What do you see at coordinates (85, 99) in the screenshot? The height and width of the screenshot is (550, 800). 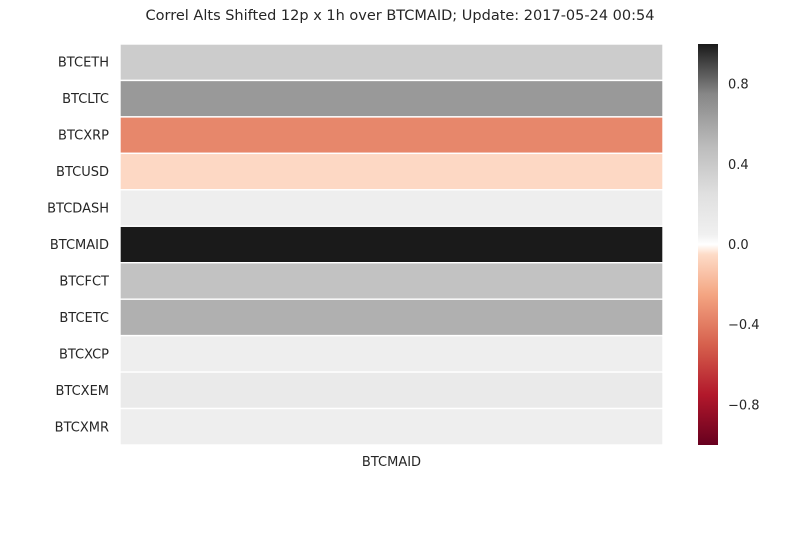 I see `row-label-btcltc: BTCLTC` at bounding box center [85, 99].